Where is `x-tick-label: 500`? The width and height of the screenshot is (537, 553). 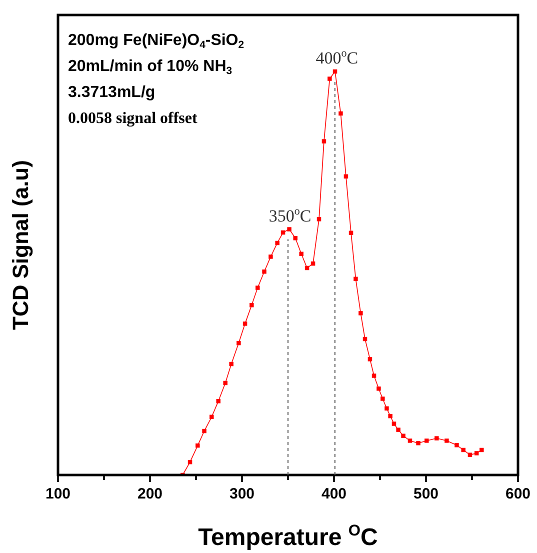 x-tick-label: 500 is located at coordinates (426, 494).